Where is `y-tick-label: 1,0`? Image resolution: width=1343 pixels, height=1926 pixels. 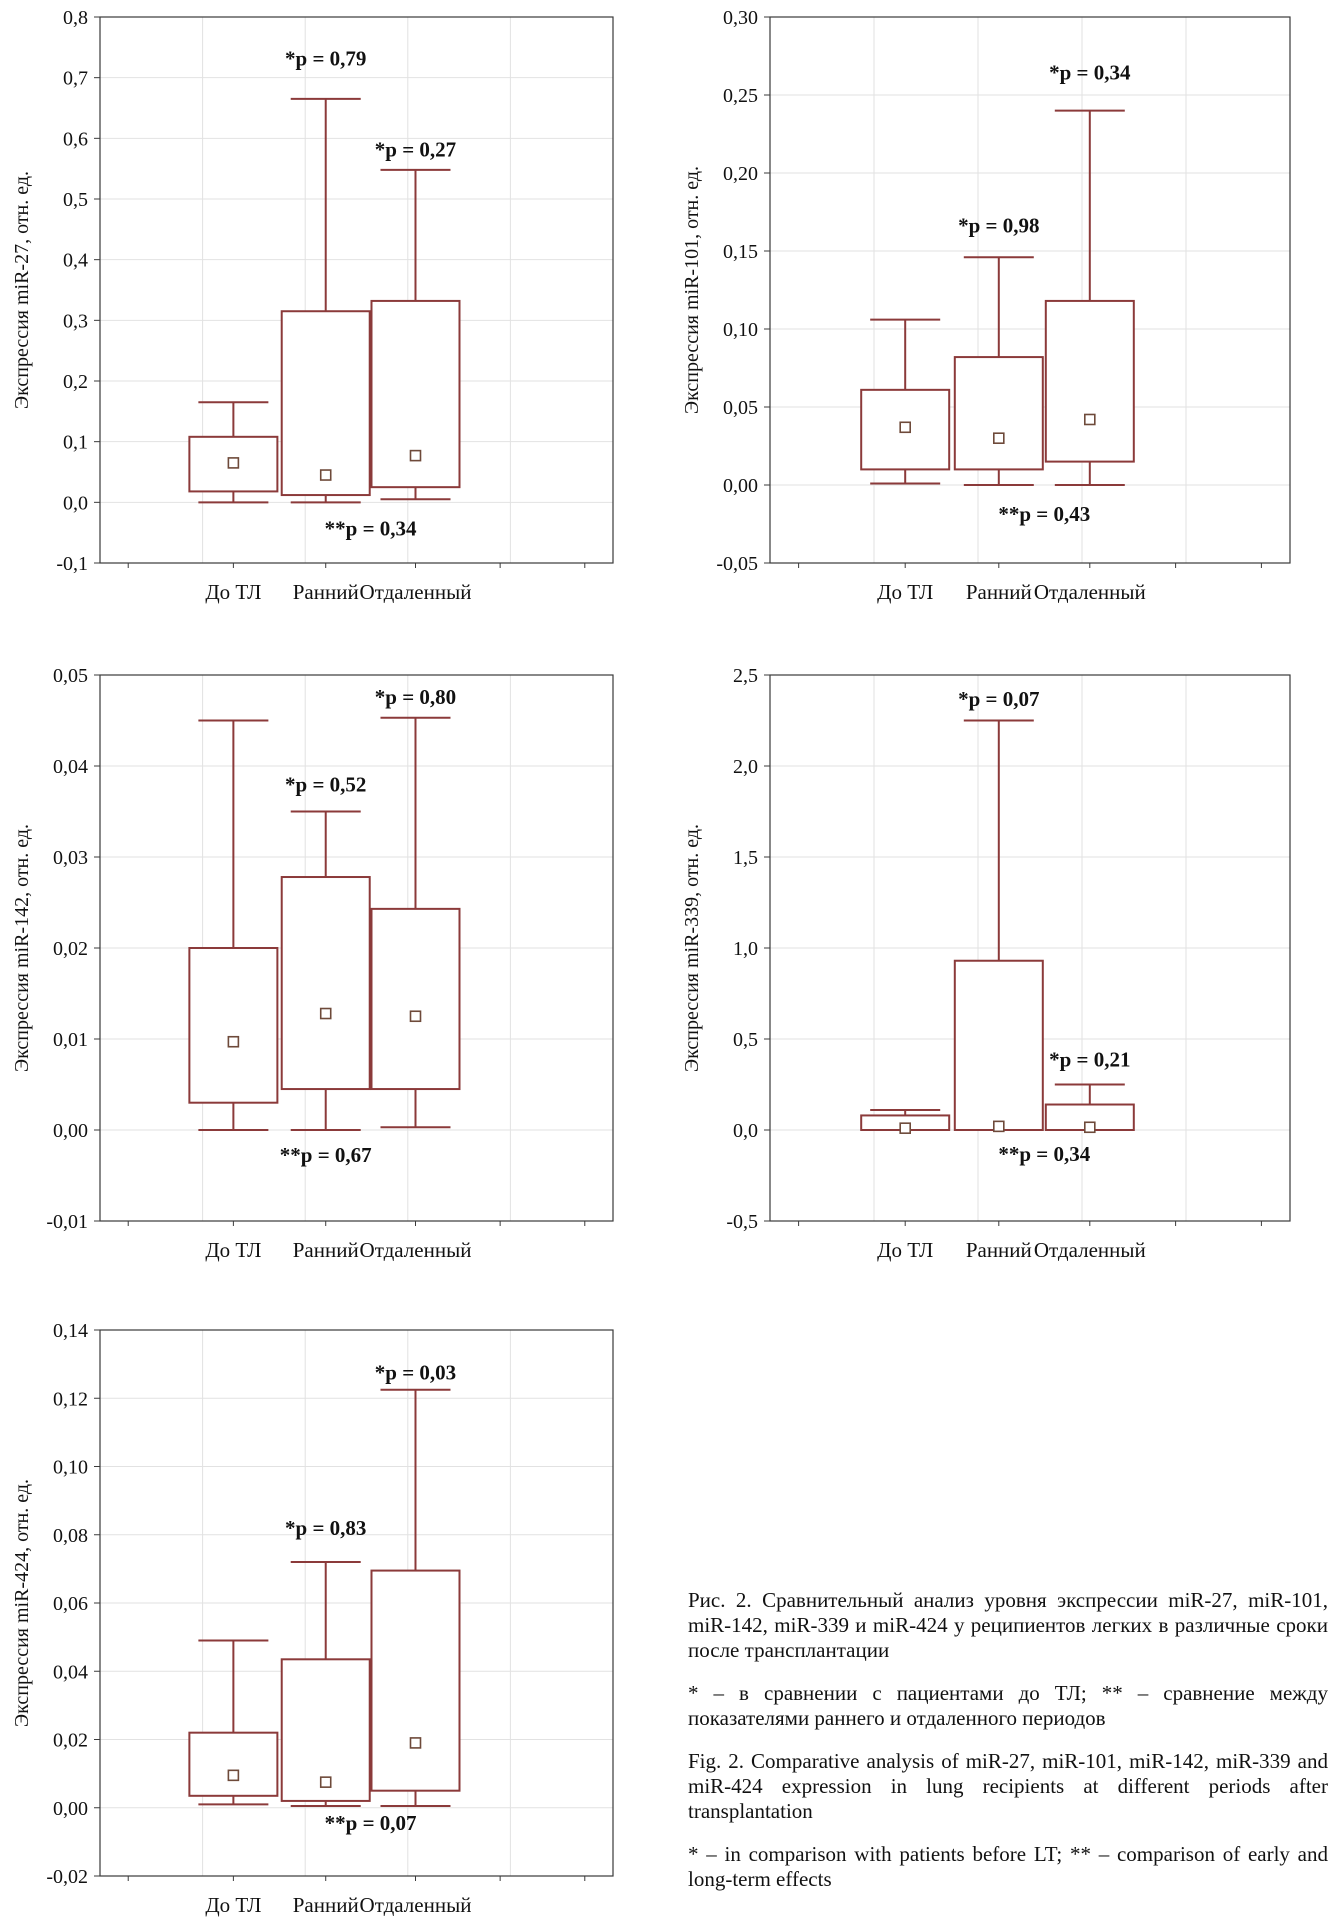 y-tick-label: 1,0 is located at coordinates (745, 949).